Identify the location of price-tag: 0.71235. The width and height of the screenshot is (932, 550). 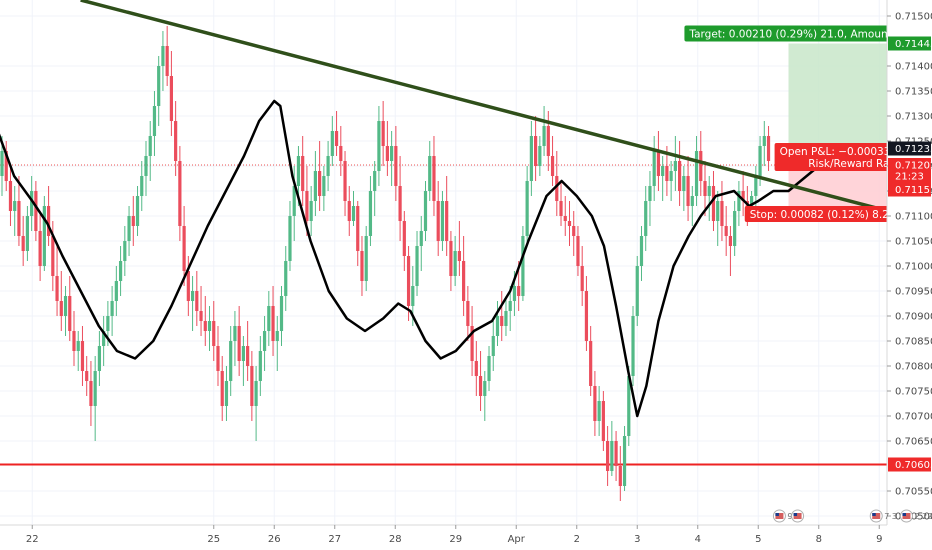
(910, 148).